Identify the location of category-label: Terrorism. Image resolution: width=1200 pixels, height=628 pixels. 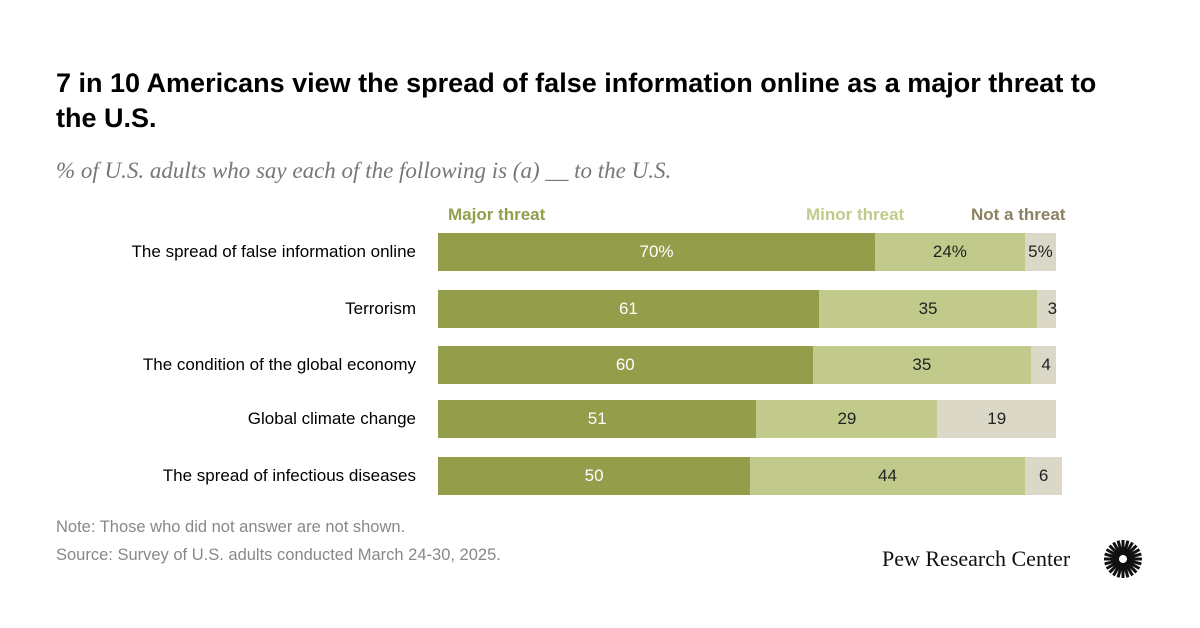
(380, 308).